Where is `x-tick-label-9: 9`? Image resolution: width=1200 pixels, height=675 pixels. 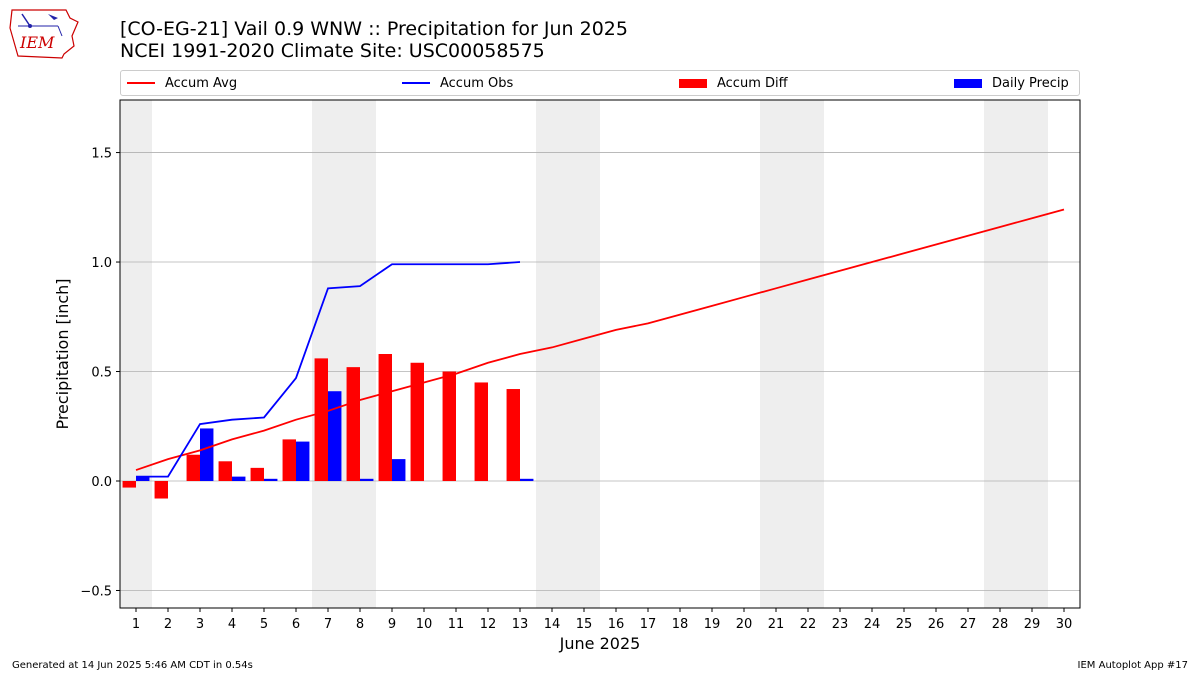
x-tick-label-9: 9 is located at coordinates (392, 624).